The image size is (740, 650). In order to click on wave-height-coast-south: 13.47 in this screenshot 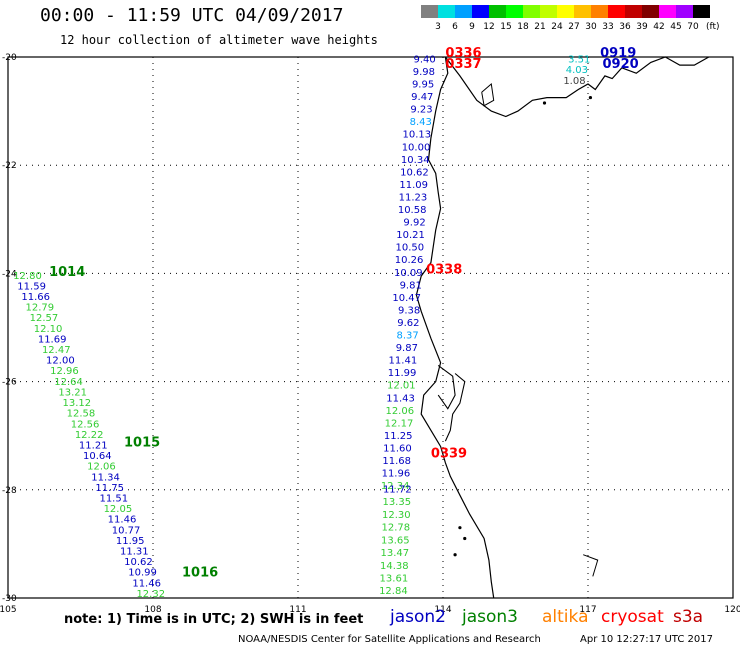, I will do `click(395, 553)`.